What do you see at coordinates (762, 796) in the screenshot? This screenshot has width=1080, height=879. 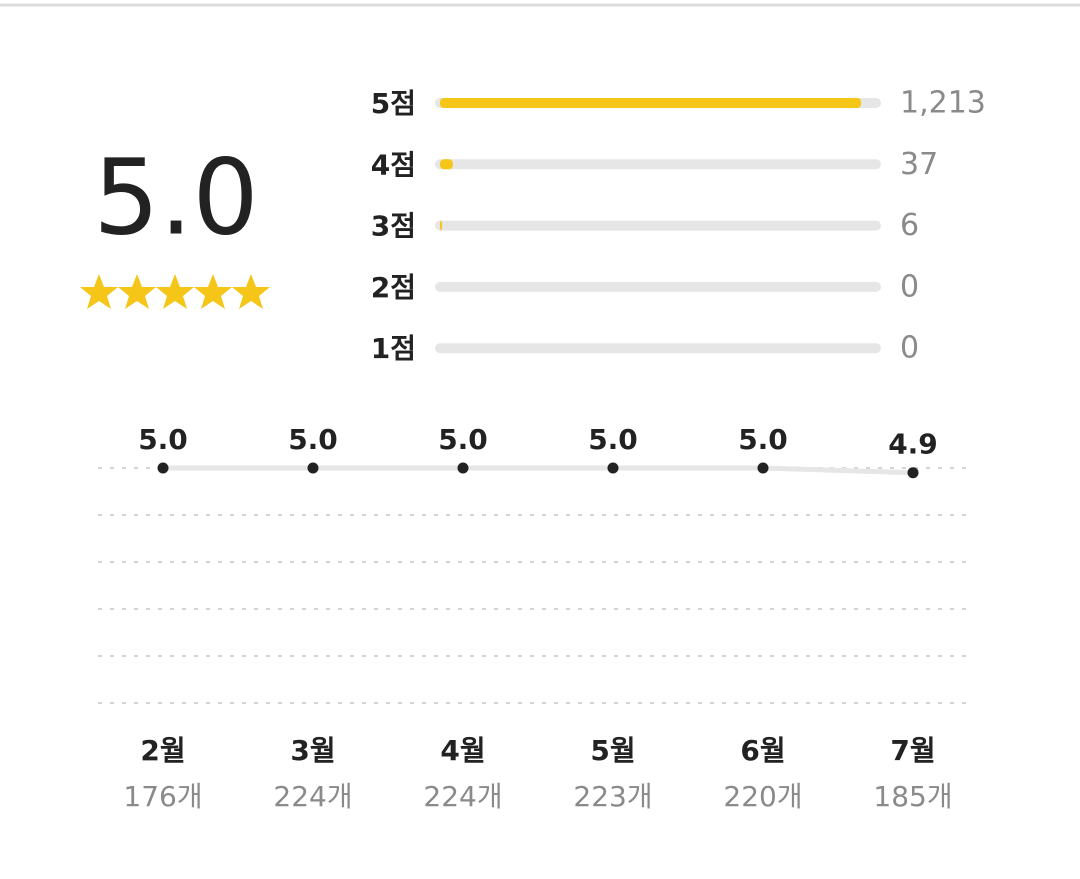 I see `month-count: 220개` at bounding box center [762, 796].